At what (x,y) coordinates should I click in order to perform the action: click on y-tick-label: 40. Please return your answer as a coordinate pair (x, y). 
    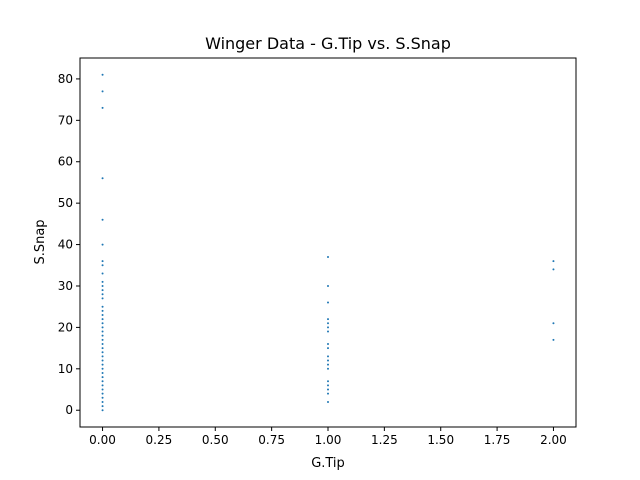
    Looking at the image, I should click on (65, 245).